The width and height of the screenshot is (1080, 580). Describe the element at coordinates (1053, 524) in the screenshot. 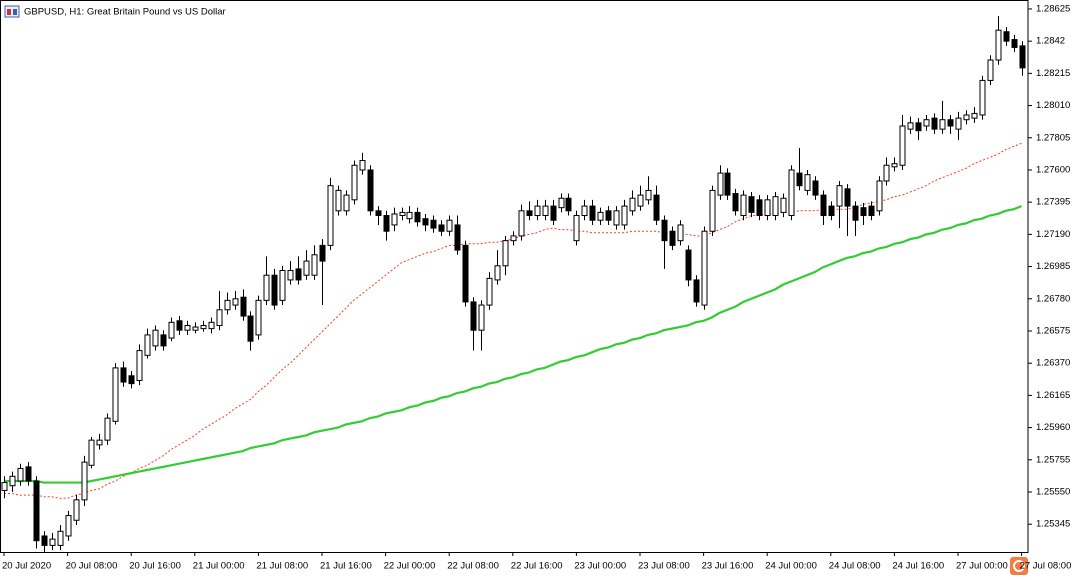

I see `y-tick-label: 1.25345` at that location.